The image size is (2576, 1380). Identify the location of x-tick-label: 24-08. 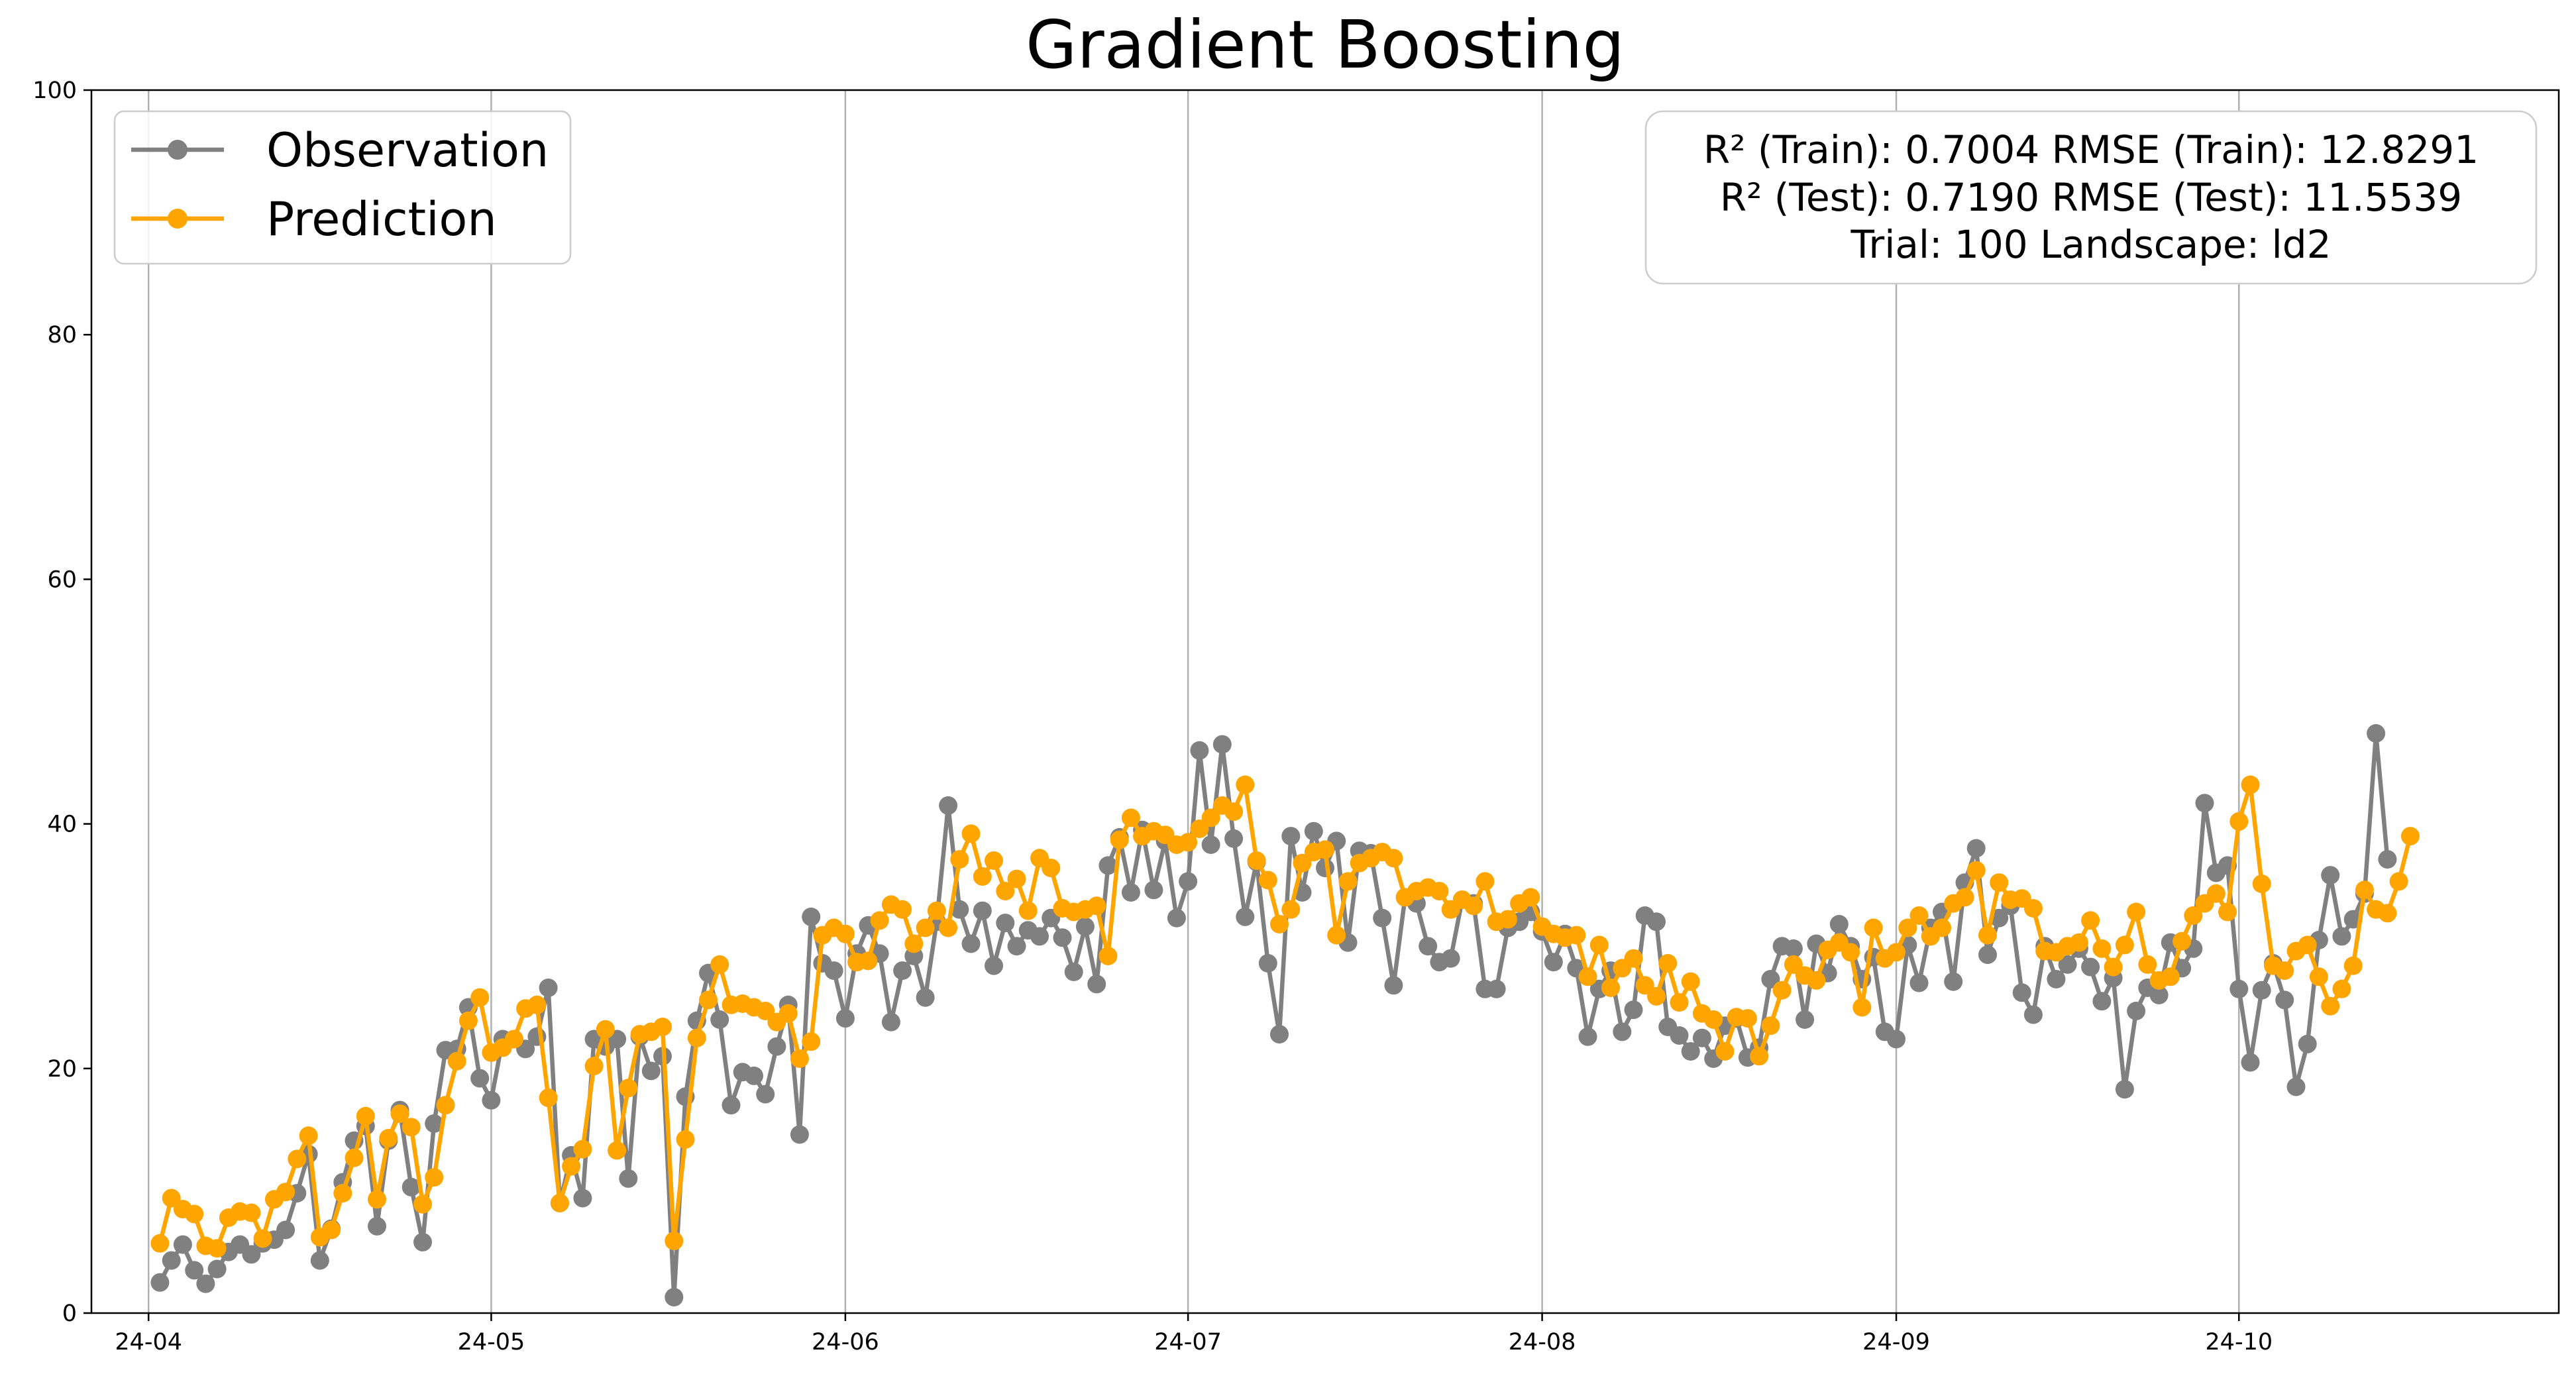
(1542, 1342).